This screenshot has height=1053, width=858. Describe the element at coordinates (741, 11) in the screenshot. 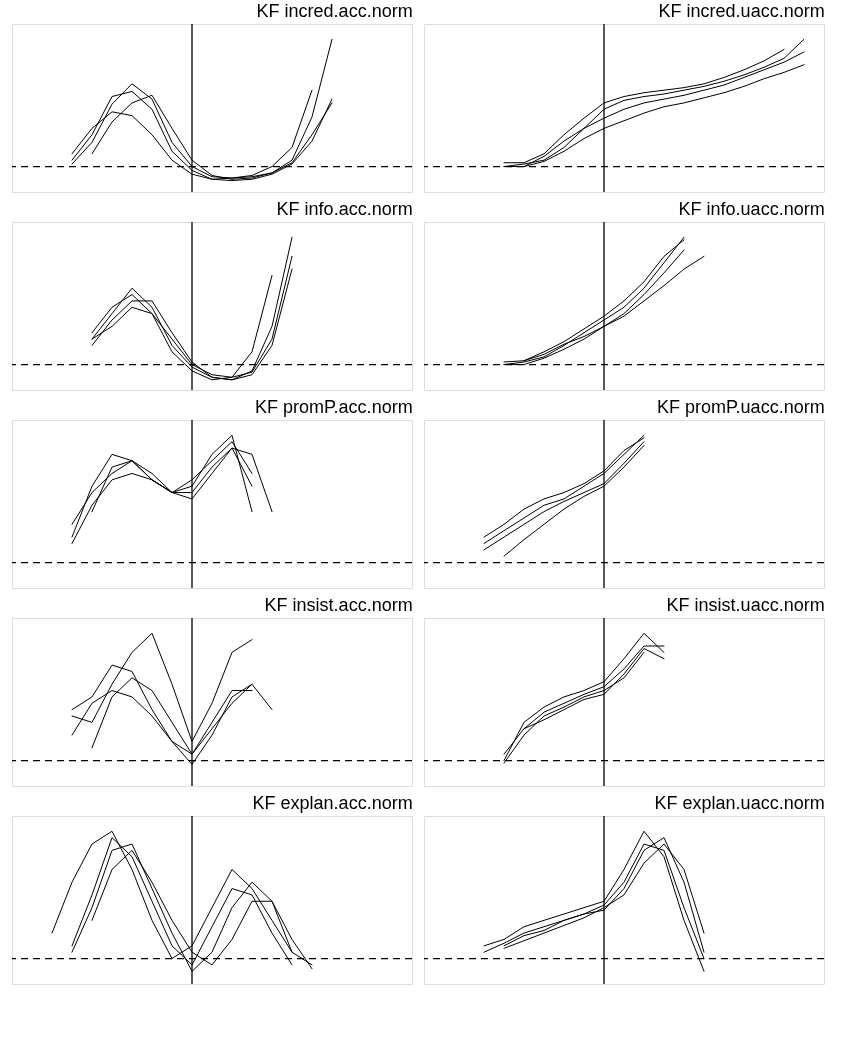

I see `chart-title: KF incred.uacc.norm` at that location.